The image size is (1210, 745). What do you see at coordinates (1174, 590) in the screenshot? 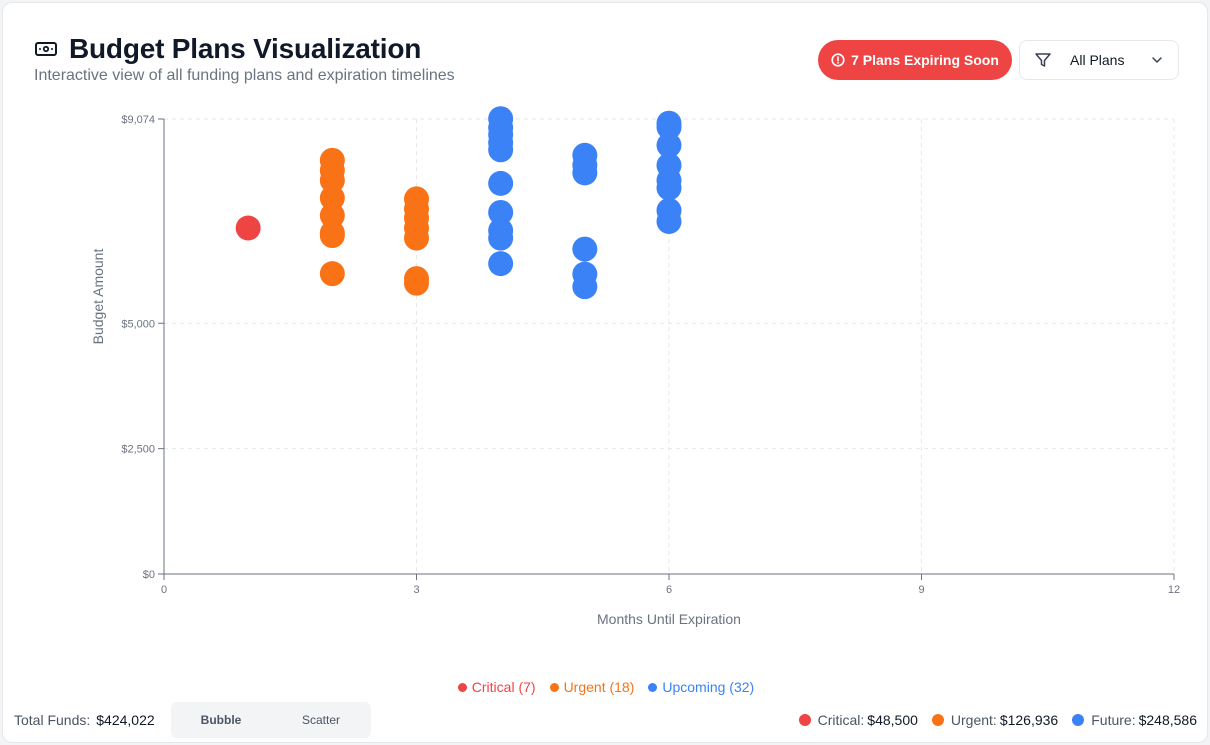
I see `x-tick-label: 12` at bounding box center [1174, 590].